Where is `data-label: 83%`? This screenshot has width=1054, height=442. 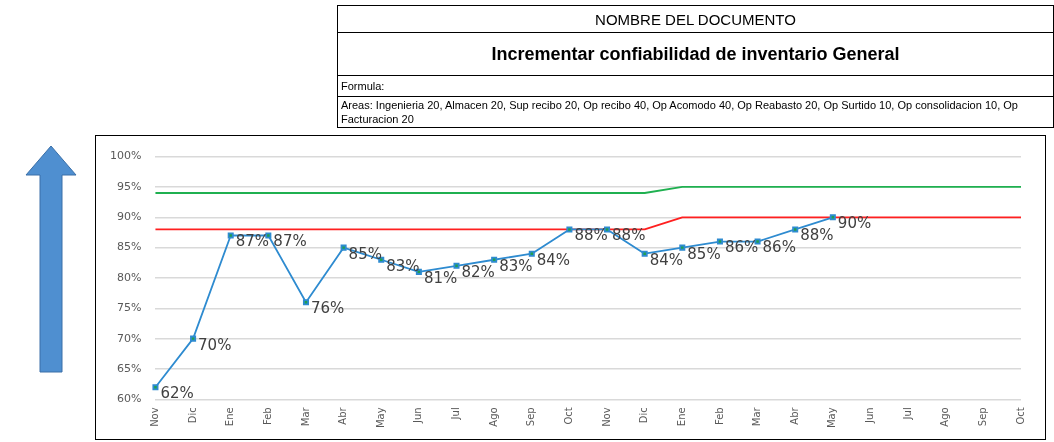 data-label: 83% is located at coordinates (516, 265).